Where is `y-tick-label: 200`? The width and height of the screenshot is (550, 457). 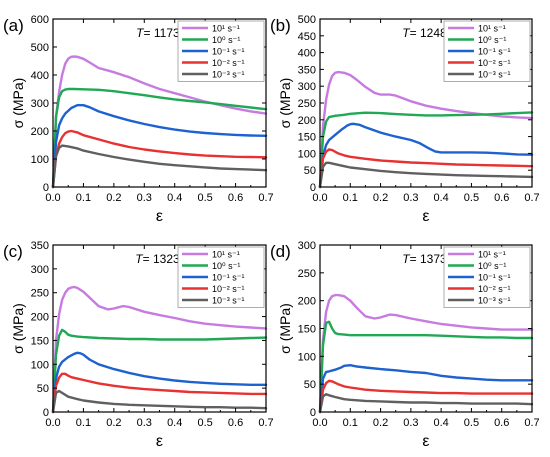
y-tick-label: 200 is located at coordinates (307, 302).